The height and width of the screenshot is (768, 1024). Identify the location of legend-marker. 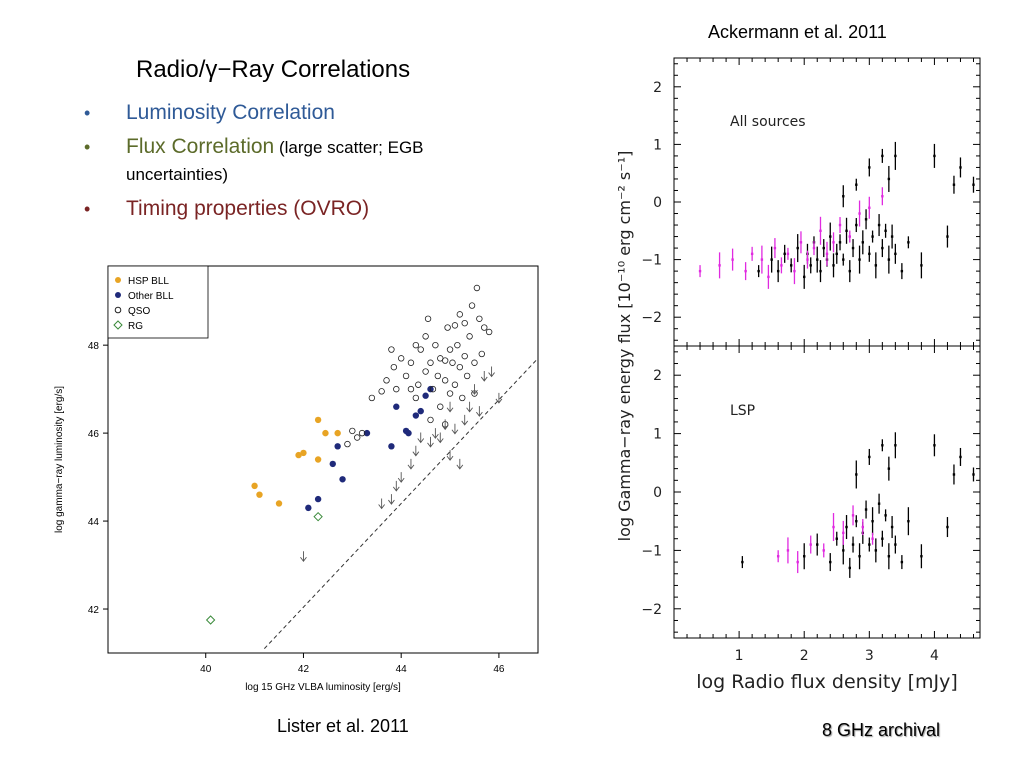
(118, 310).